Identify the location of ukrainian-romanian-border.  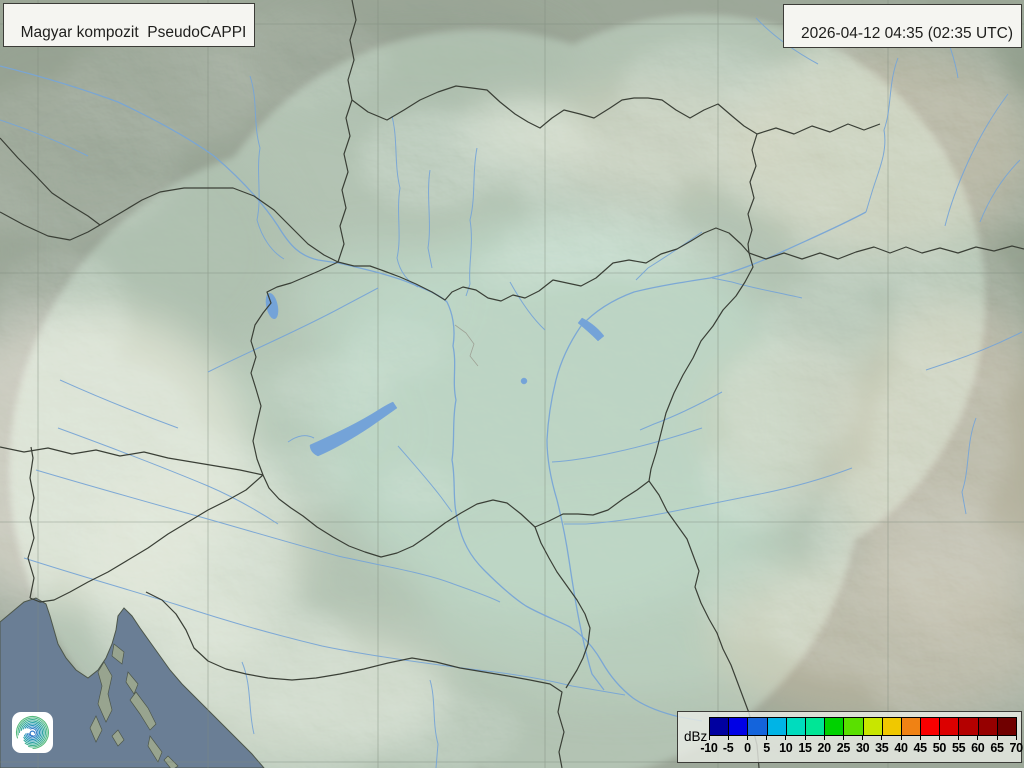
(886, 252).